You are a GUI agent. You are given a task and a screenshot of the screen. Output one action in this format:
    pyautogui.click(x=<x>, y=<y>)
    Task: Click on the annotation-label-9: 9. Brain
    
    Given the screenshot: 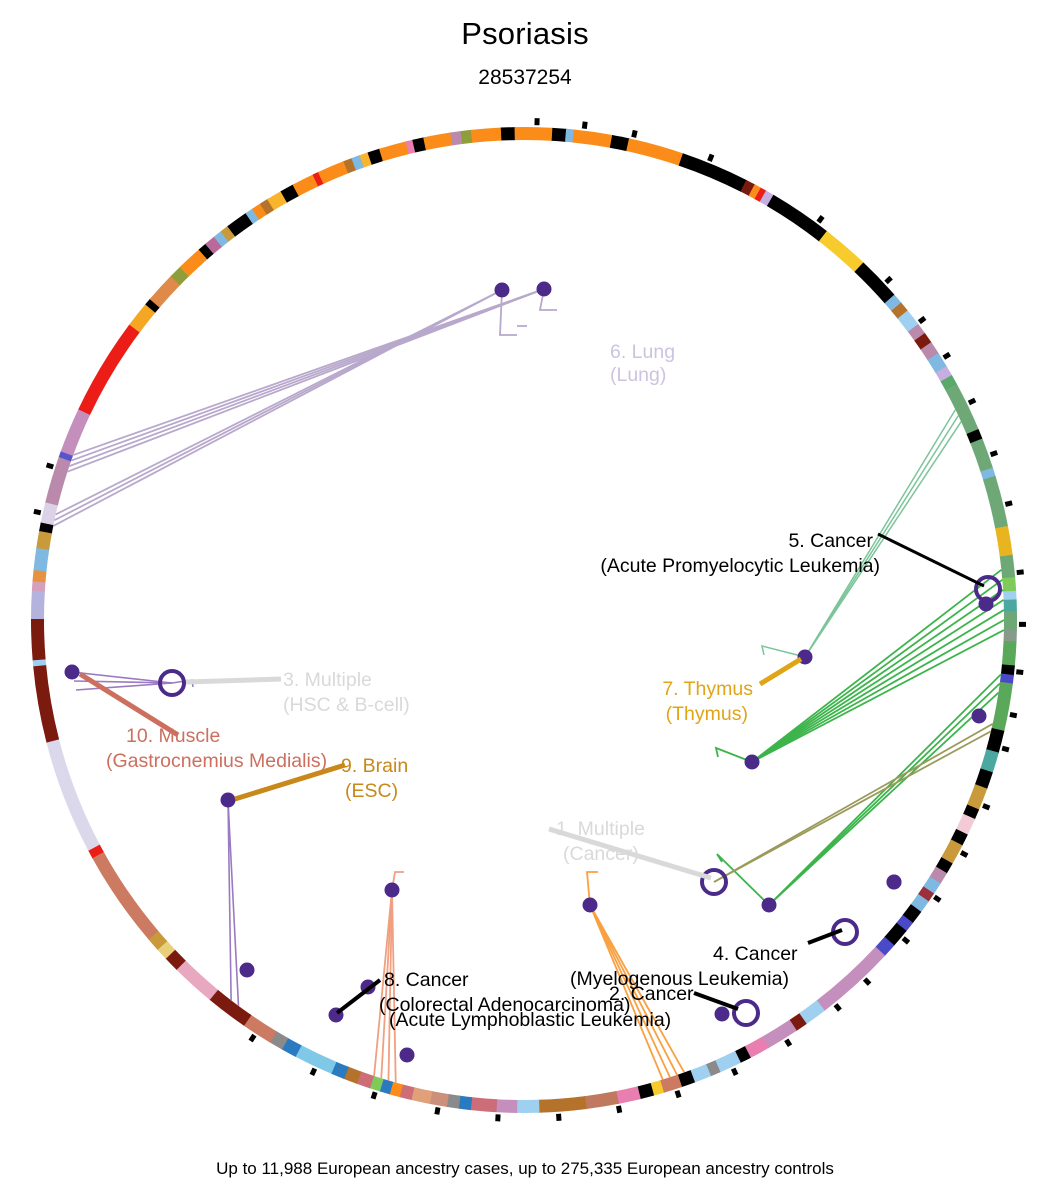 What is the action you would take?
    pyautogui.click(x=374, y=766)
    